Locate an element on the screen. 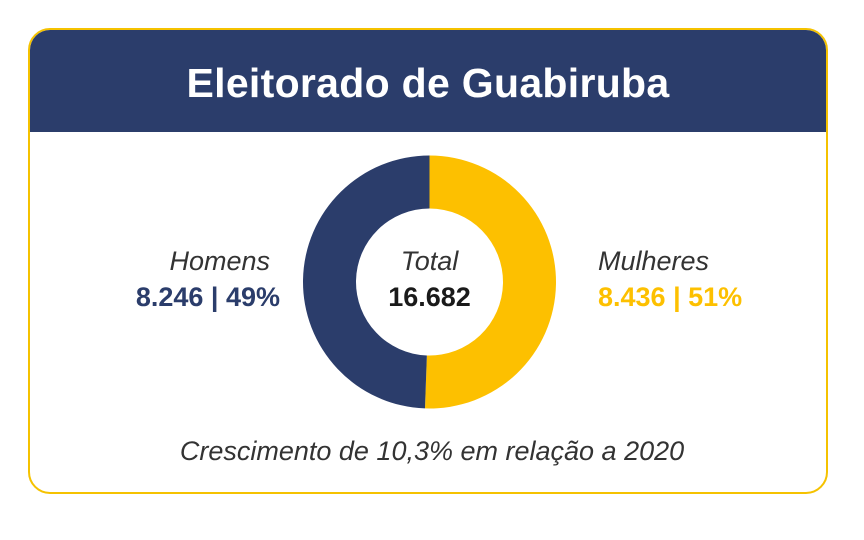 The width and height of the screenshot is (864, 540). center-label: Total is located at coordinates (429, 261).